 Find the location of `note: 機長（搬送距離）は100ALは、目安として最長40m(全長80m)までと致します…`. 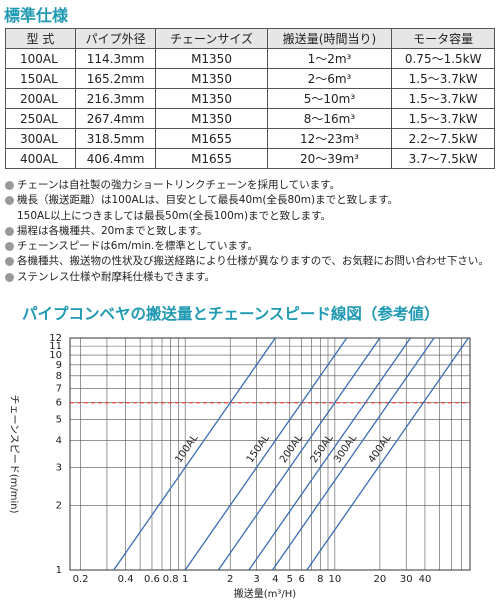

note: 機長（搬送距離）は100ALは、目安として最長40m(全長80m)までと致します… is located at coordinates (251, 208).